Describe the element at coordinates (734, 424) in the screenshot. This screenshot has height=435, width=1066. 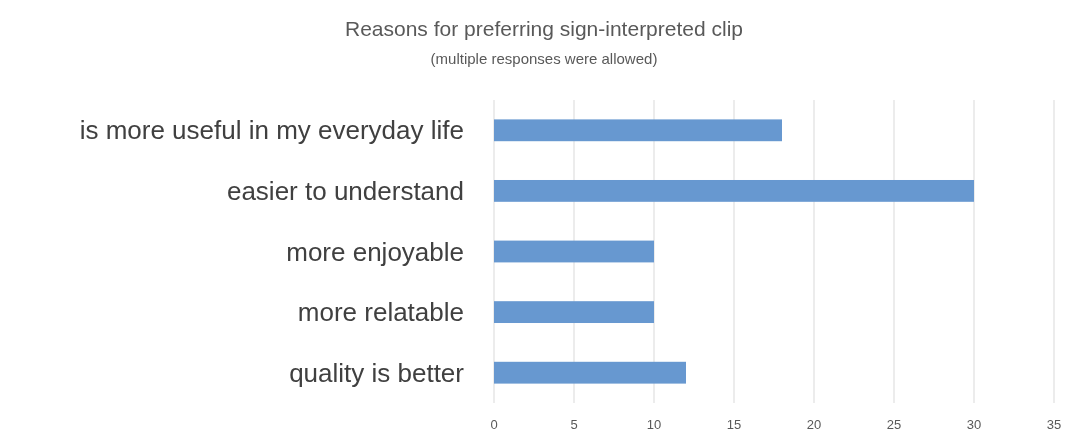
I see `x-tick-label: 15` at that location.